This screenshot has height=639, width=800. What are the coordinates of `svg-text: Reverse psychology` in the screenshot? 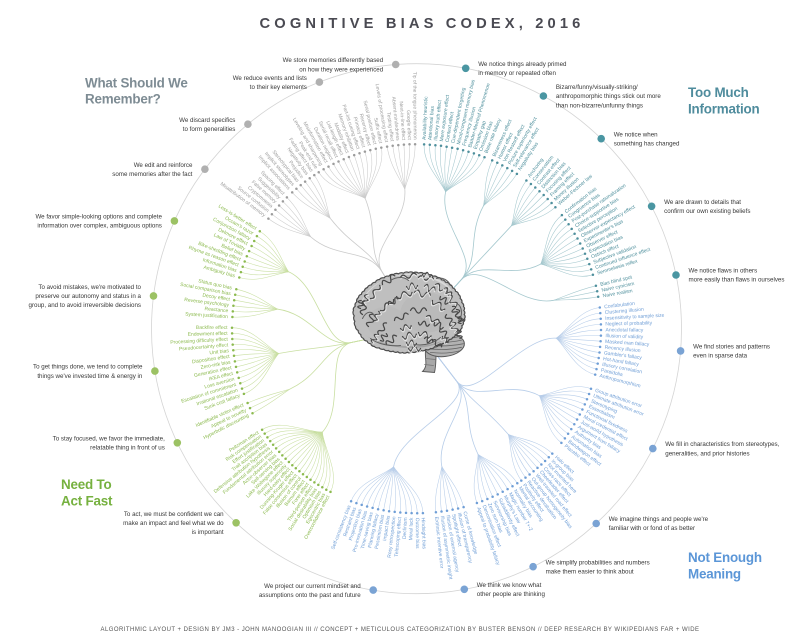 It's located at (207, 303).